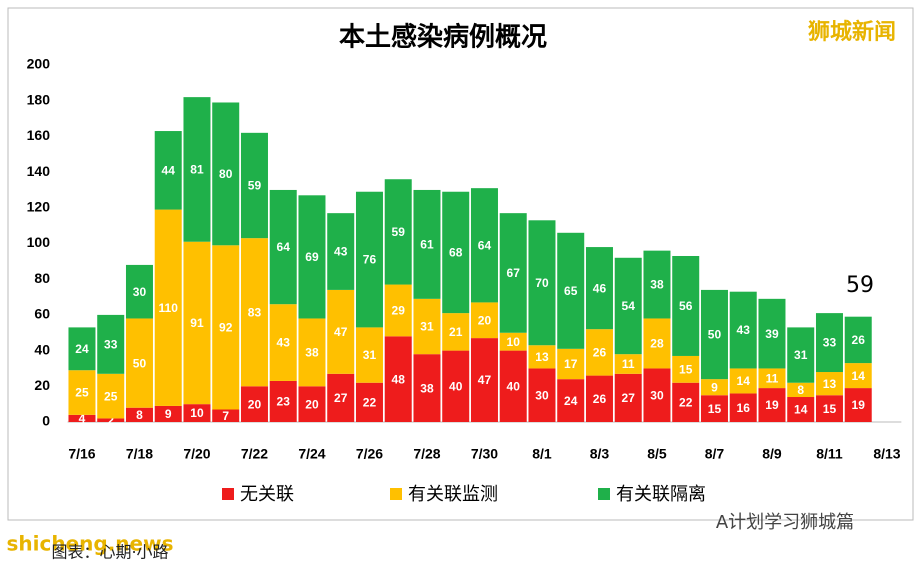 The width and height of the screenshot is (921, 569). I want to click on legend-label: 有关联监测, so click(453, 494).